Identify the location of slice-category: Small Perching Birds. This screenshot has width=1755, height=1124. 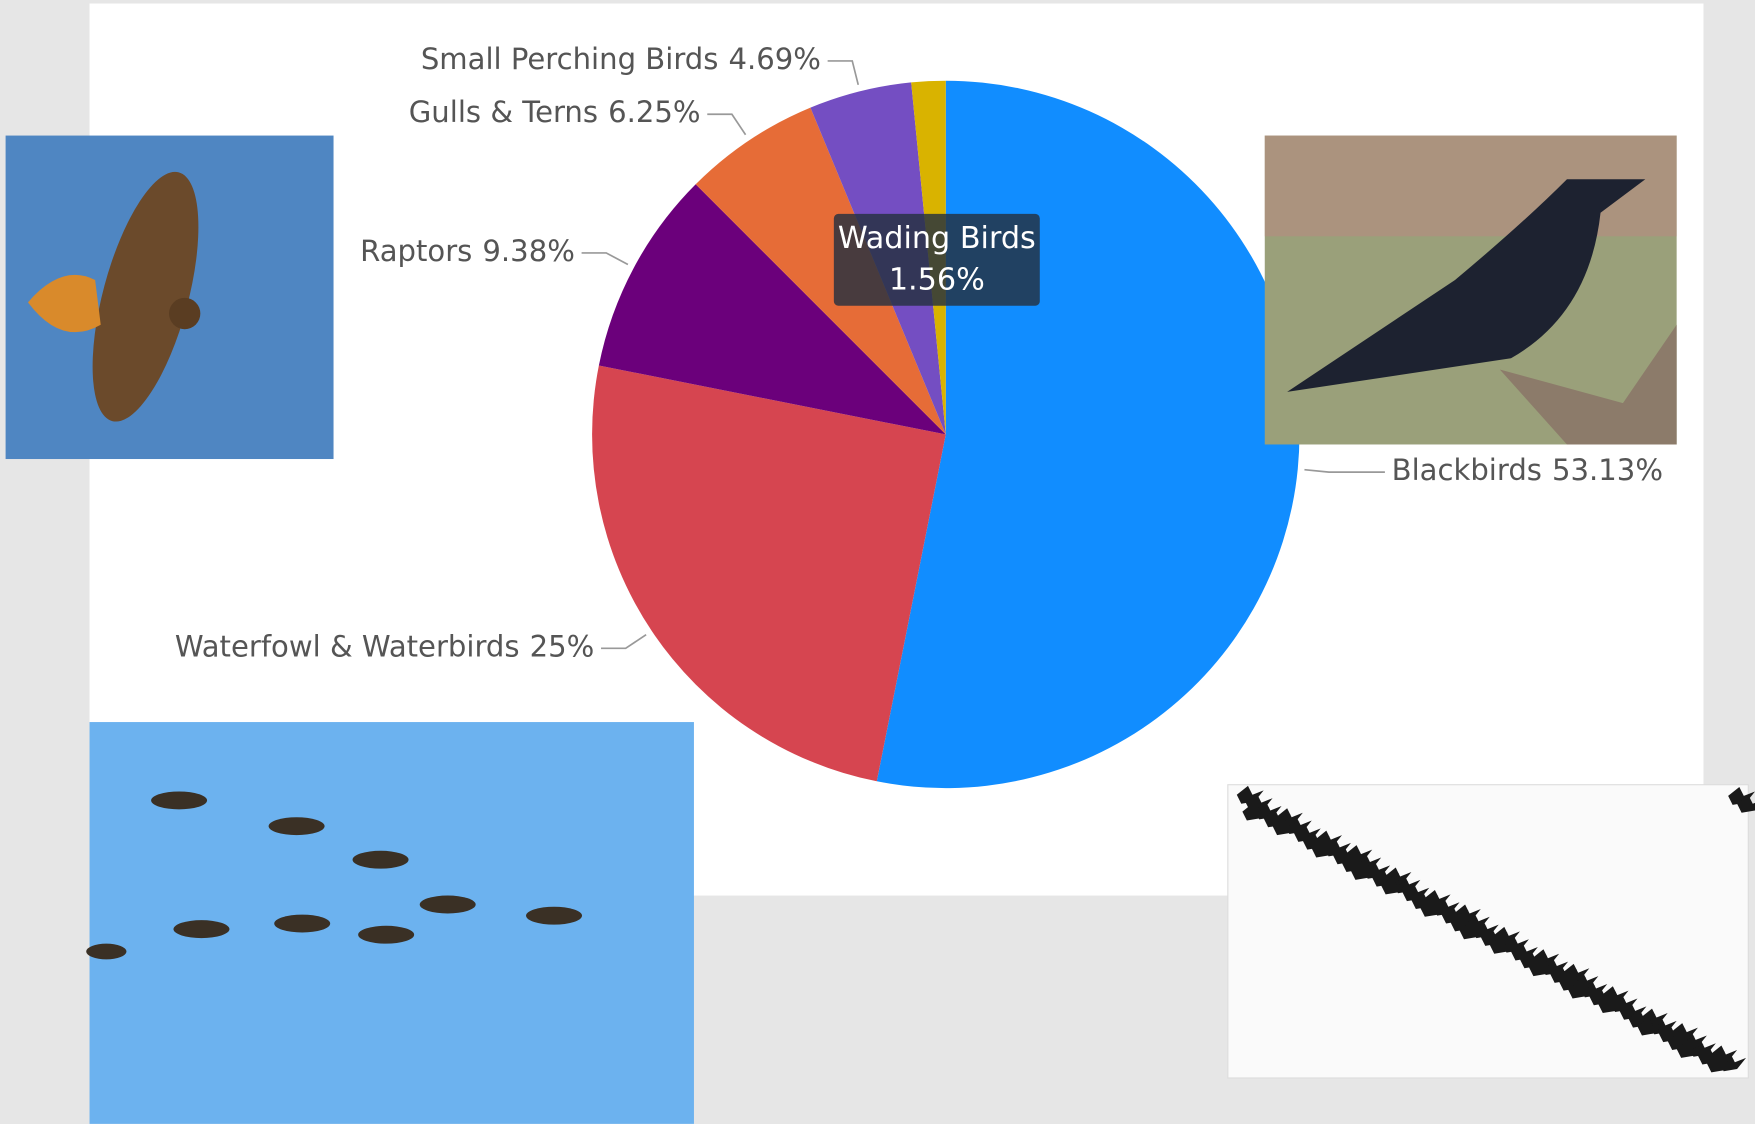
(570, 59).